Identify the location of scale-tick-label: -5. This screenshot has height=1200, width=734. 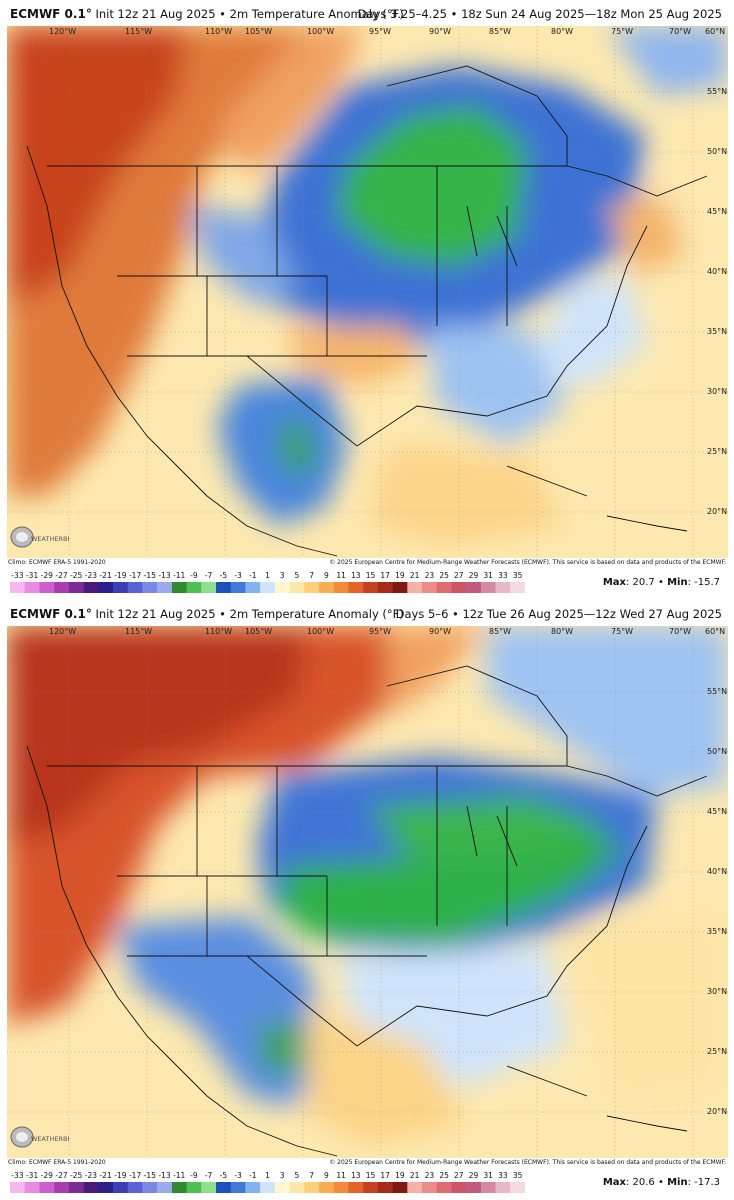
(223, 575).